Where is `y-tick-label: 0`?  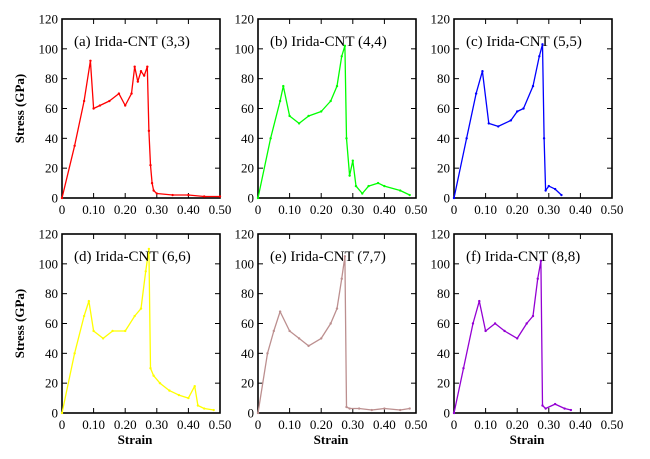
y-tick-label: 0 is located at coordinates (447, 198).